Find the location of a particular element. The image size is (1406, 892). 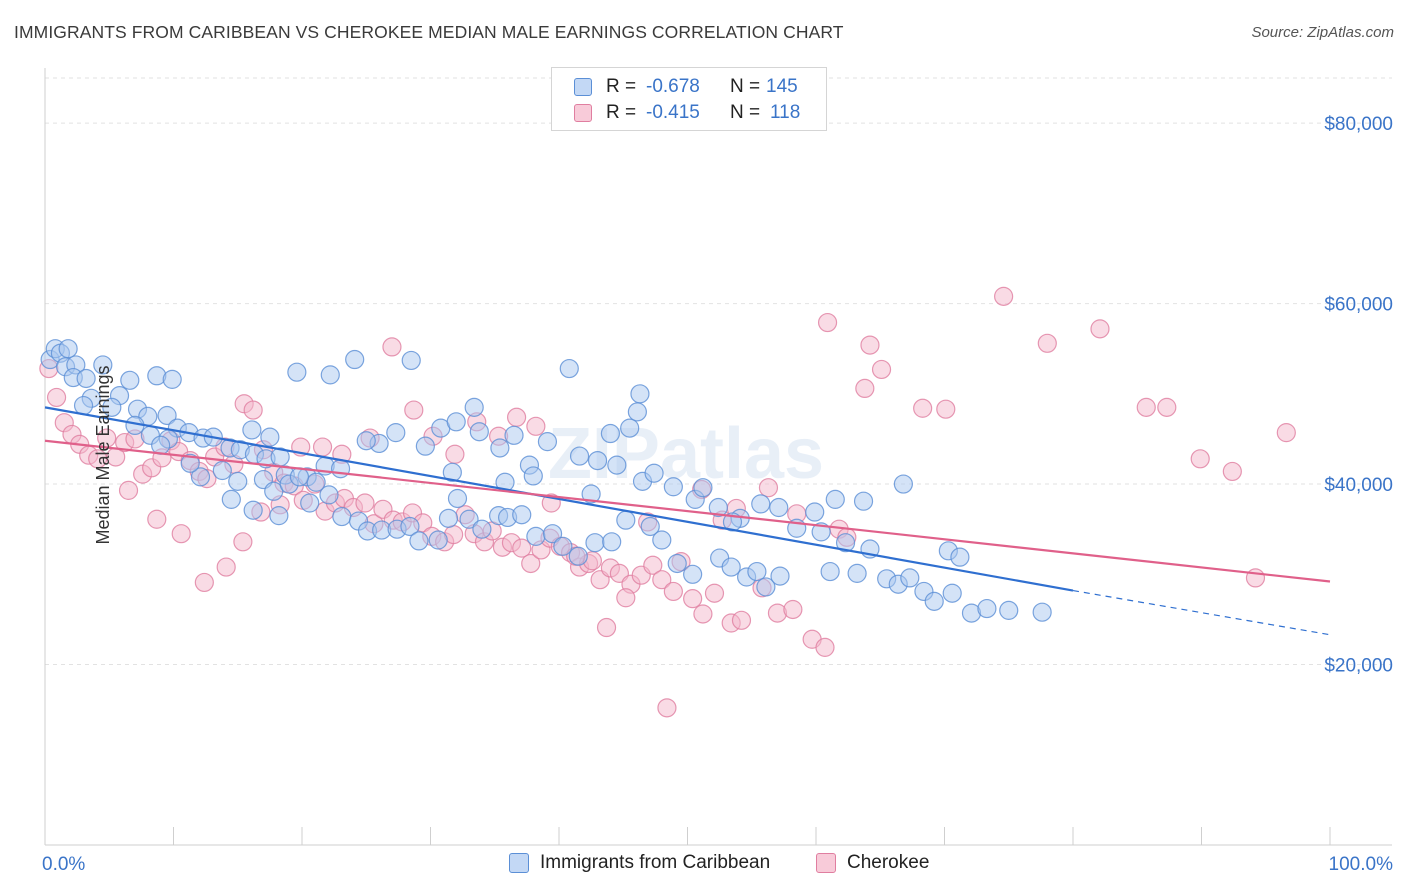

r-value: -0.415 is located at coordinates (673, 112).